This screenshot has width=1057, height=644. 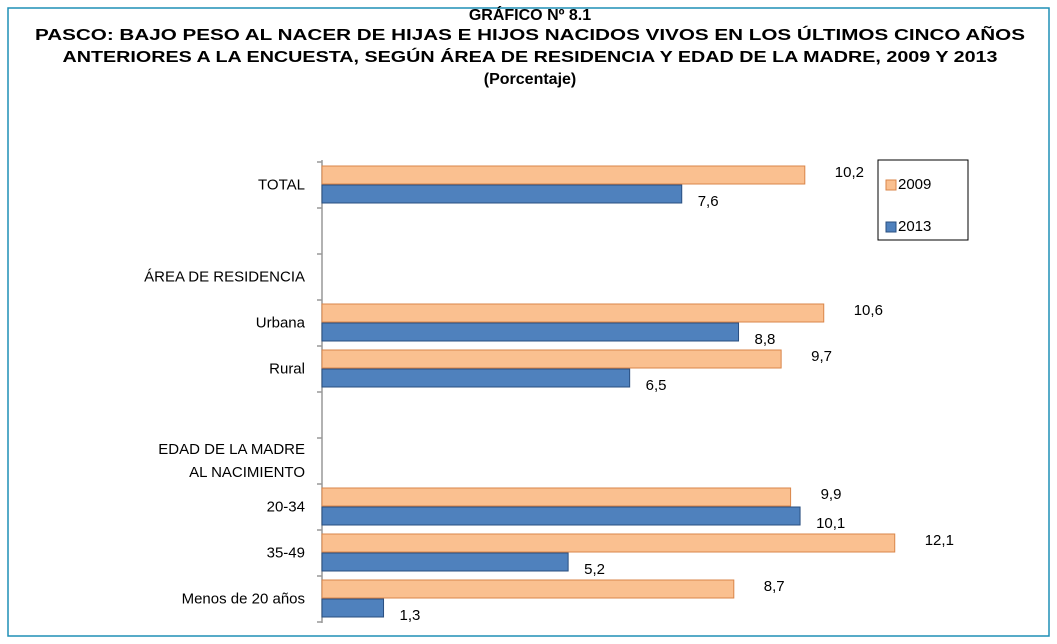 I want to click on value-label: 9,9, so click(x=831, y=494).